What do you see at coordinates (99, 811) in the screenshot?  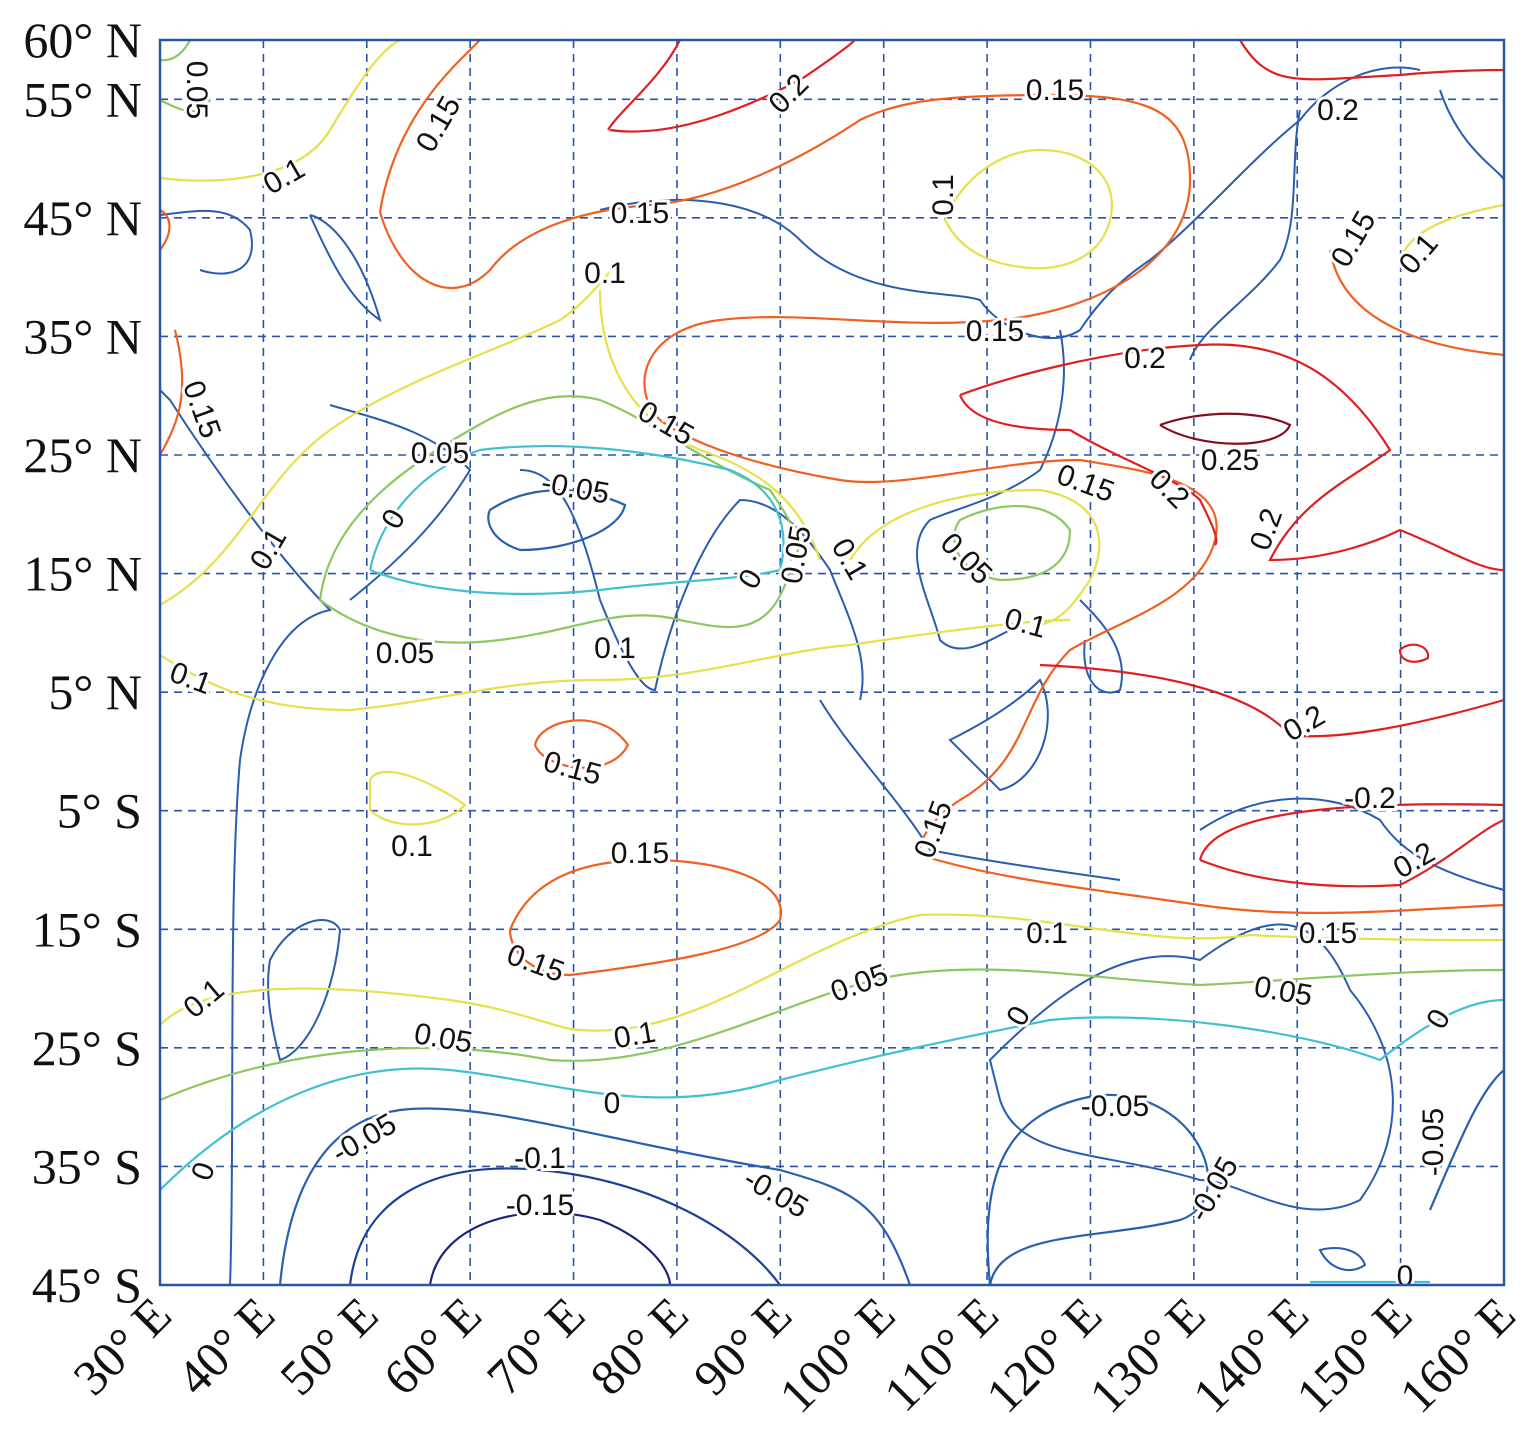 I see `y-tick-label: 5° S` at bounding box center [99, 811].